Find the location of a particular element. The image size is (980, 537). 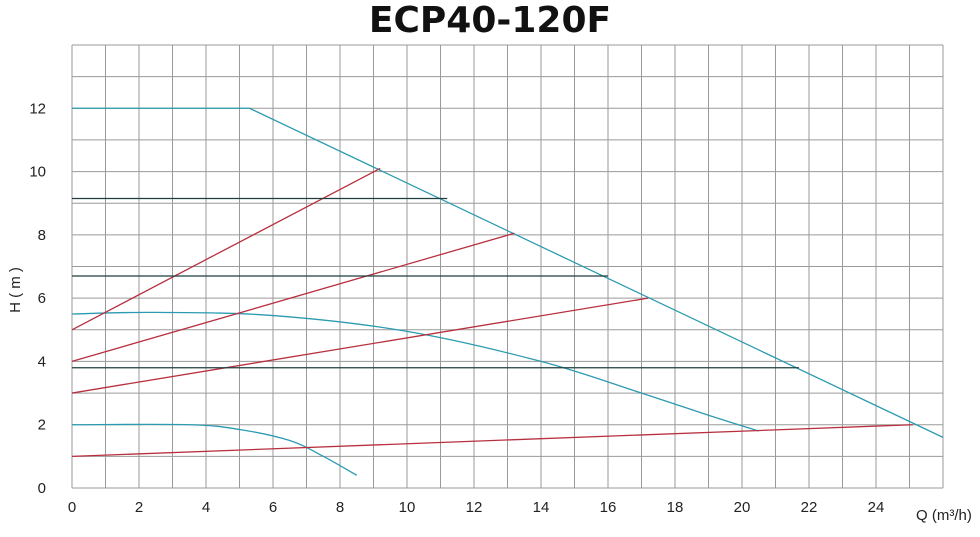

system-4-line is located at coordinates (492, 441).